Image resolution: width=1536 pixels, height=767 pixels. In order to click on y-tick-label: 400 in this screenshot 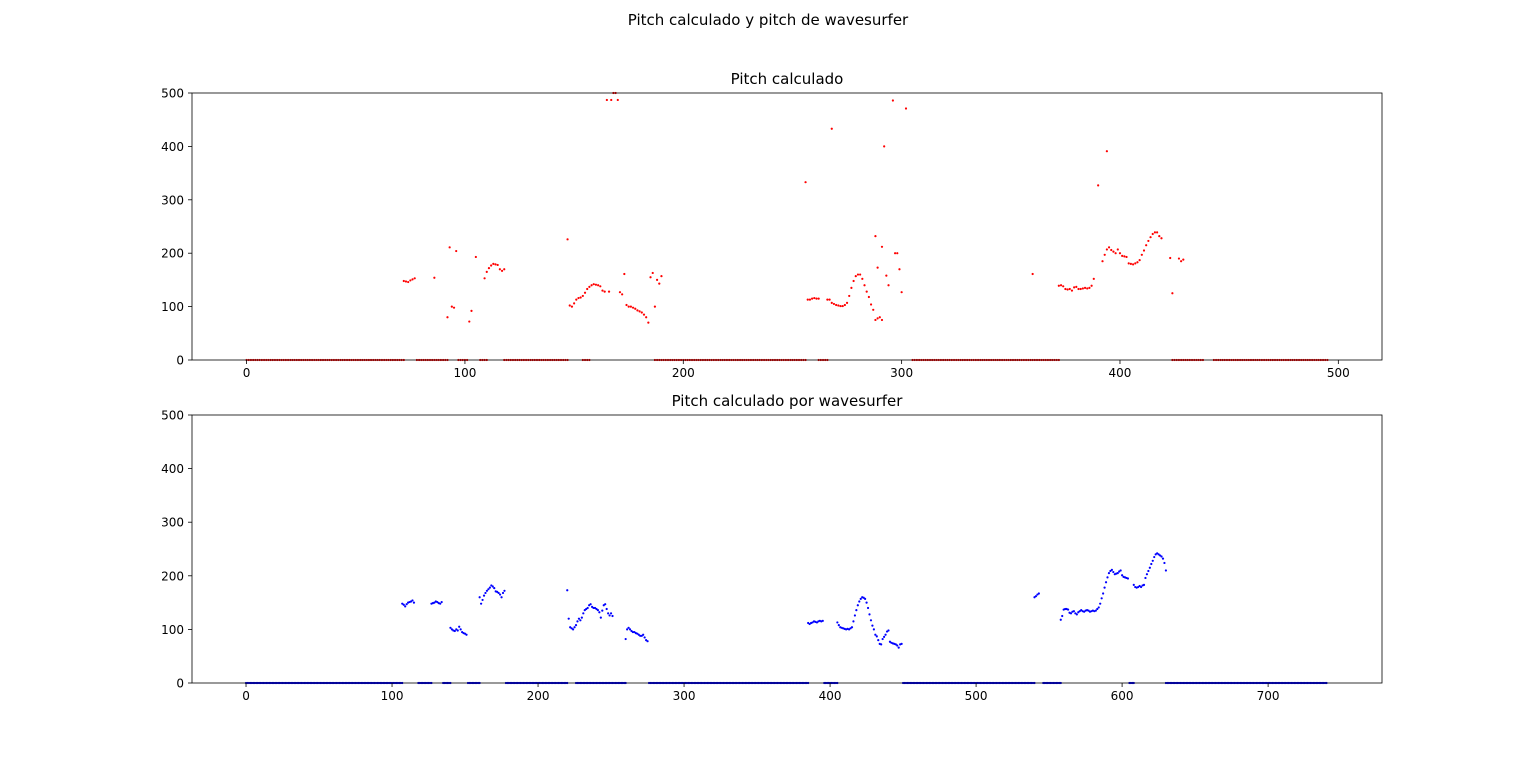, I will do `click(172, 469)`.